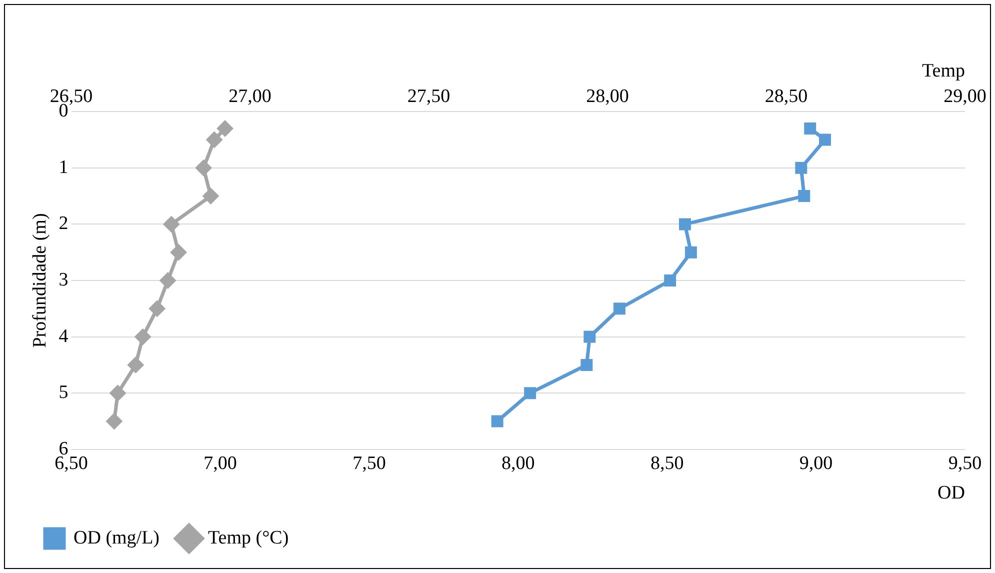  Describe the element at coordinates (607, 97) in the screenshot. I see `x2-tick-label: 28,00` at that location.